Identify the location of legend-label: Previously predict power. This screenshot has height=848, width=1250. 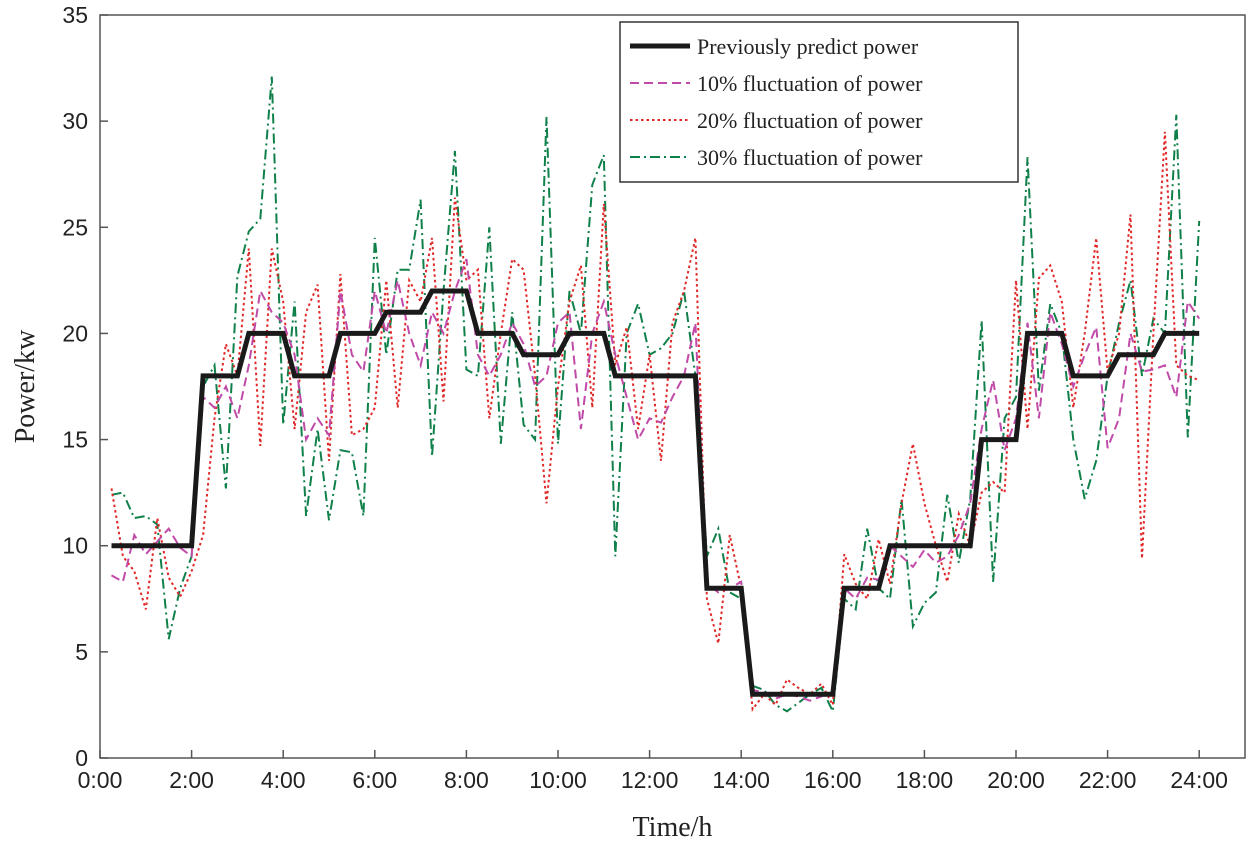
(808, 46).